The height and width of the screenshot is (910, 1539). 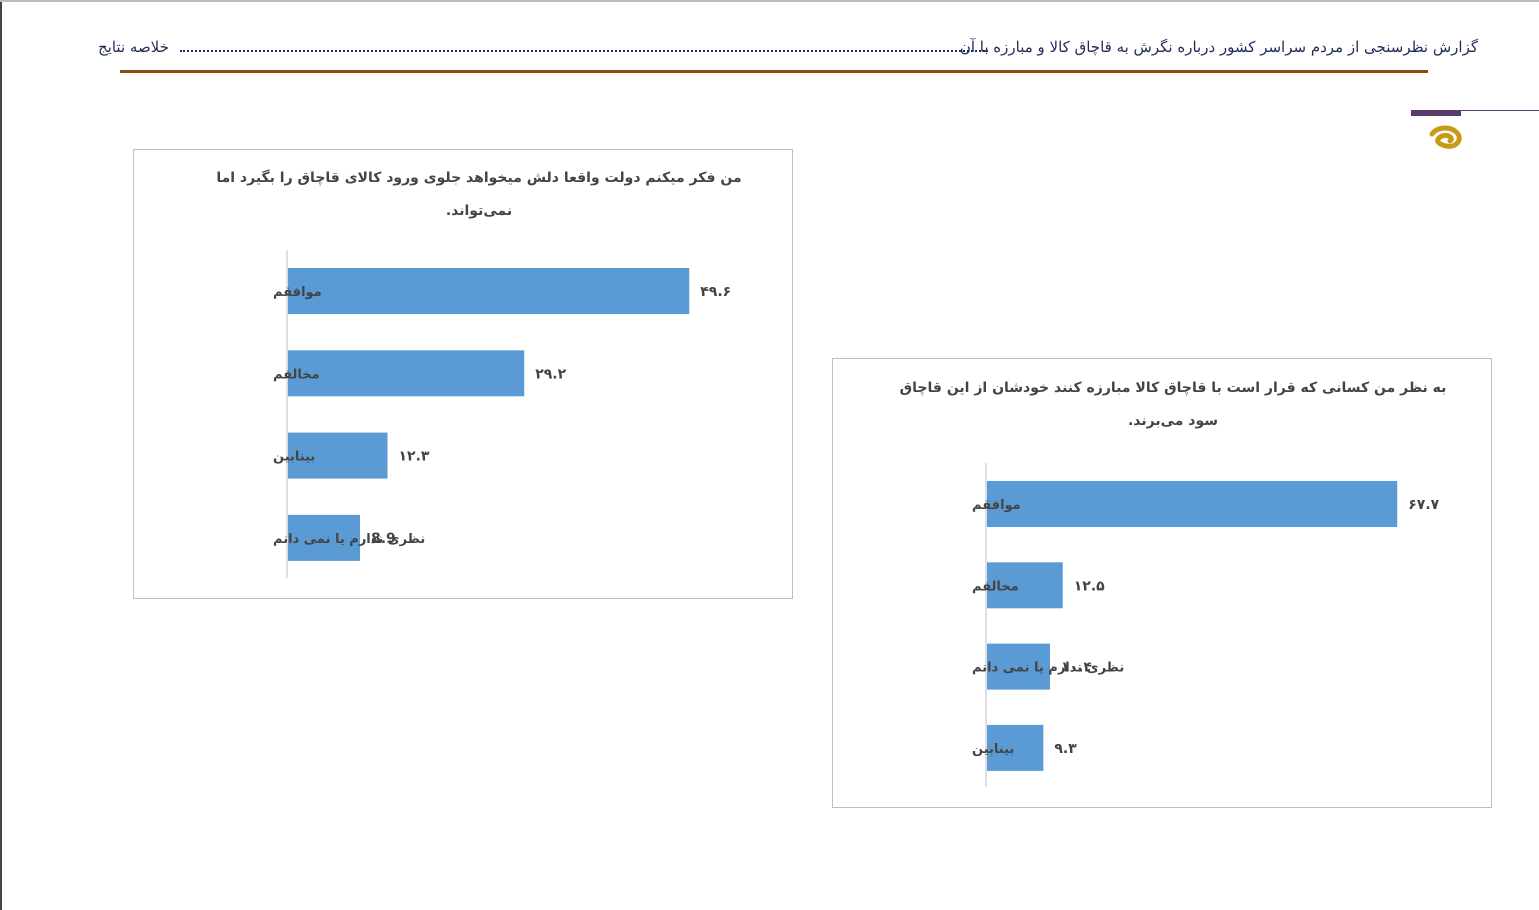 I want to click on section-title: خلاصه نتایج, so click(x=133, y=47).